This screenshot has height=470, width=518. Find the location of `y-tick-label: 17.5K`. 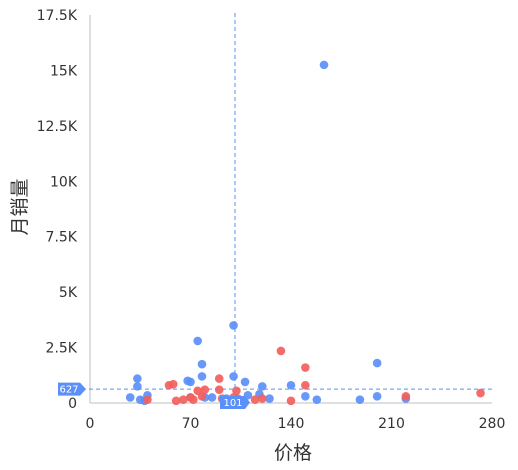

y-tick-label: 17.5K is located at coordinates (57, 16).